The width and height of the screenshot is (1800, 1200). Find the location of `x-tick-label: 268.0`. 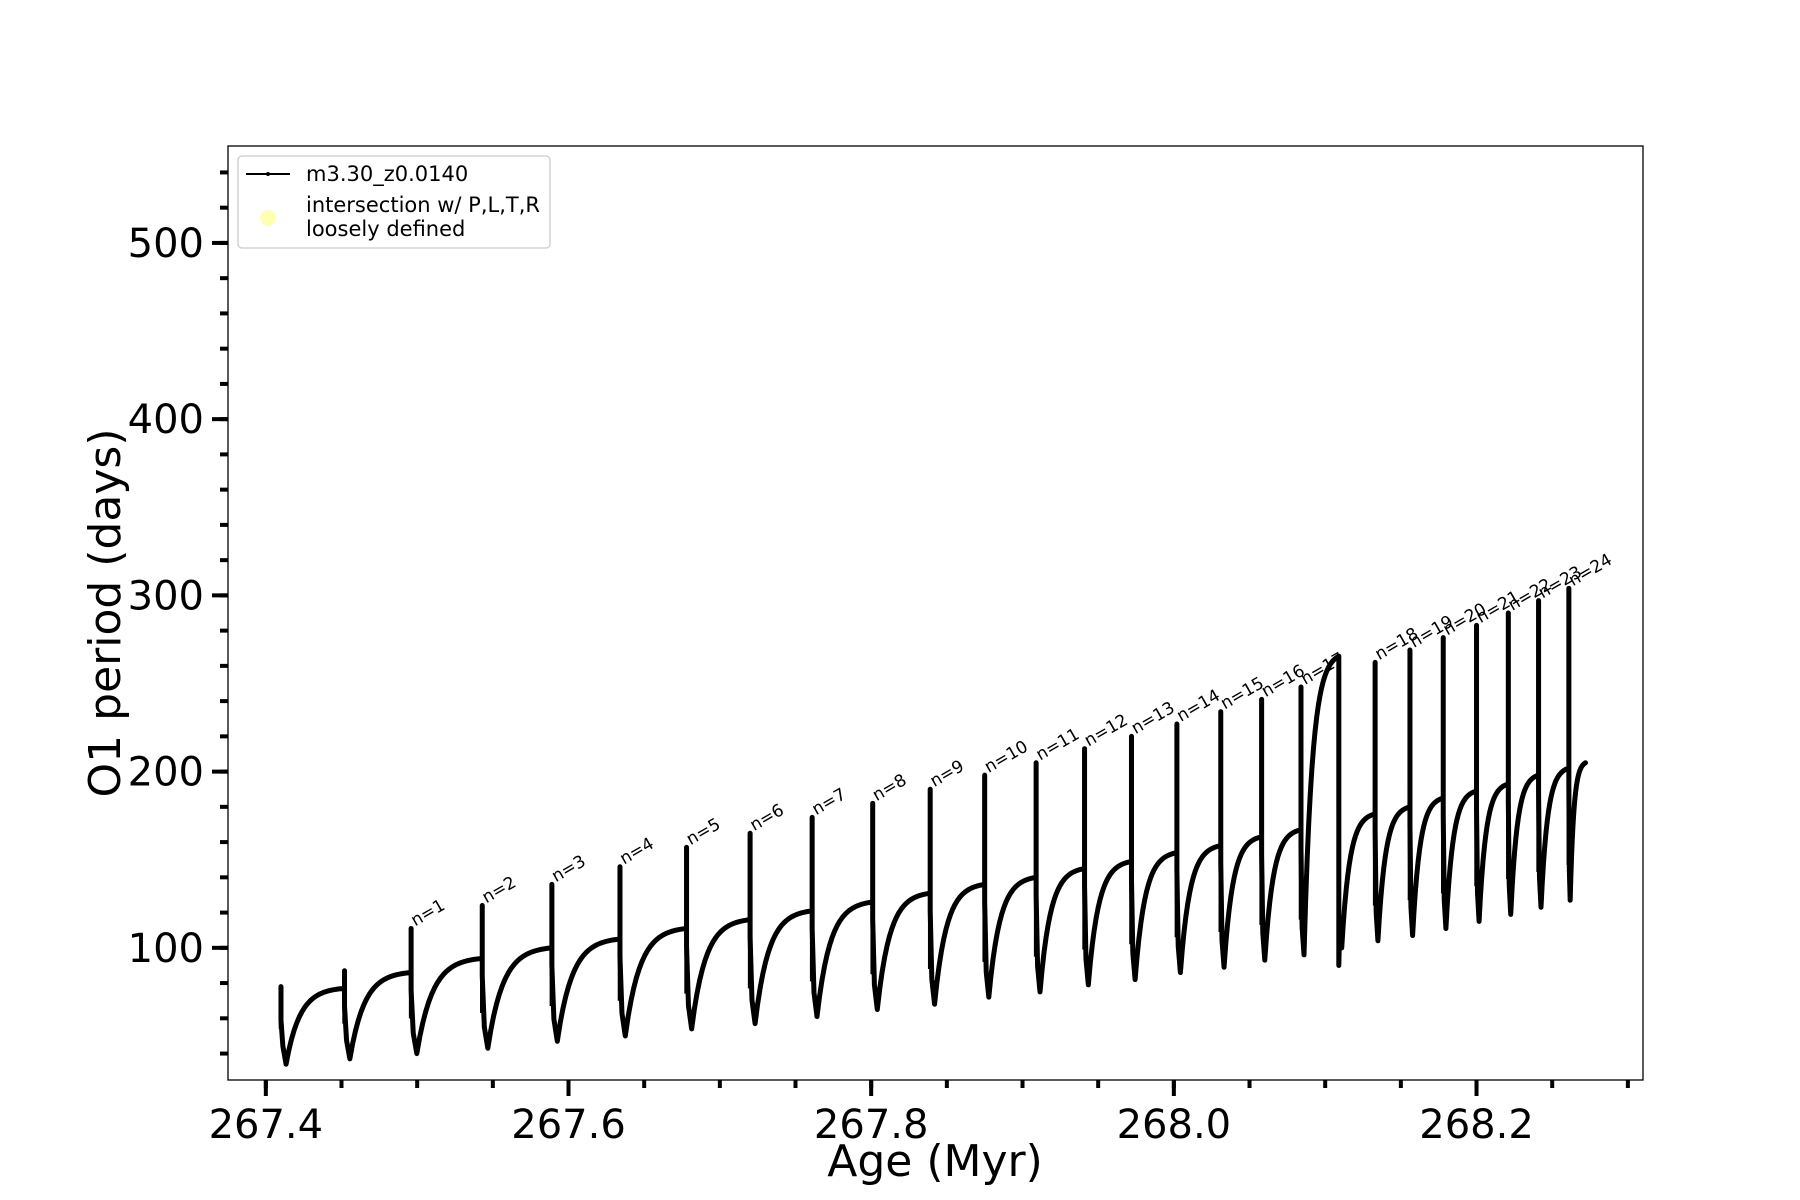

x-tick-label: 268.0 is located at coordinates (1174, 1125).